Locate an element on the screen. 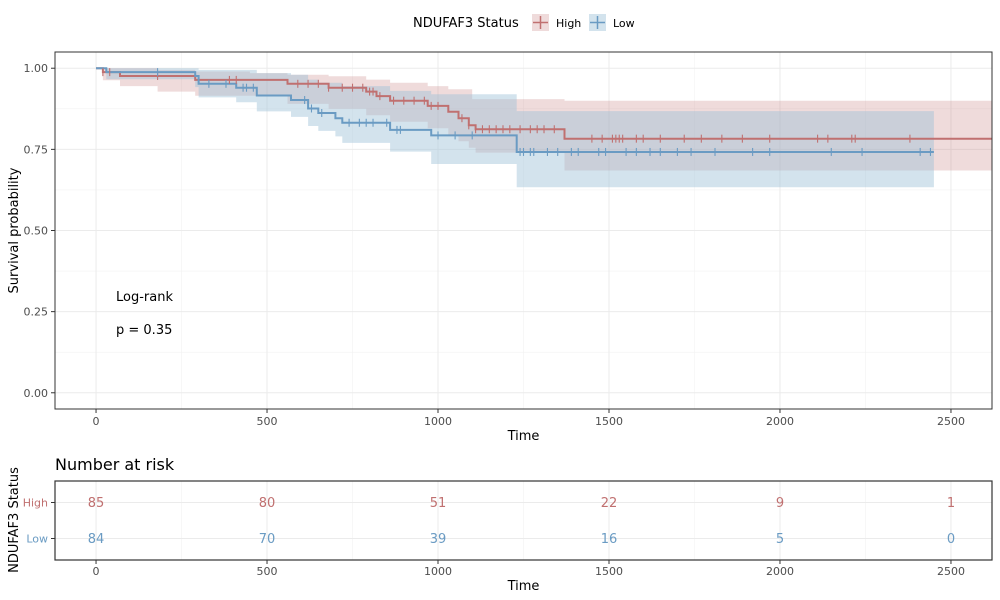 The image size is (1000, 600). survival-curves is located at coordinates (544, 110).